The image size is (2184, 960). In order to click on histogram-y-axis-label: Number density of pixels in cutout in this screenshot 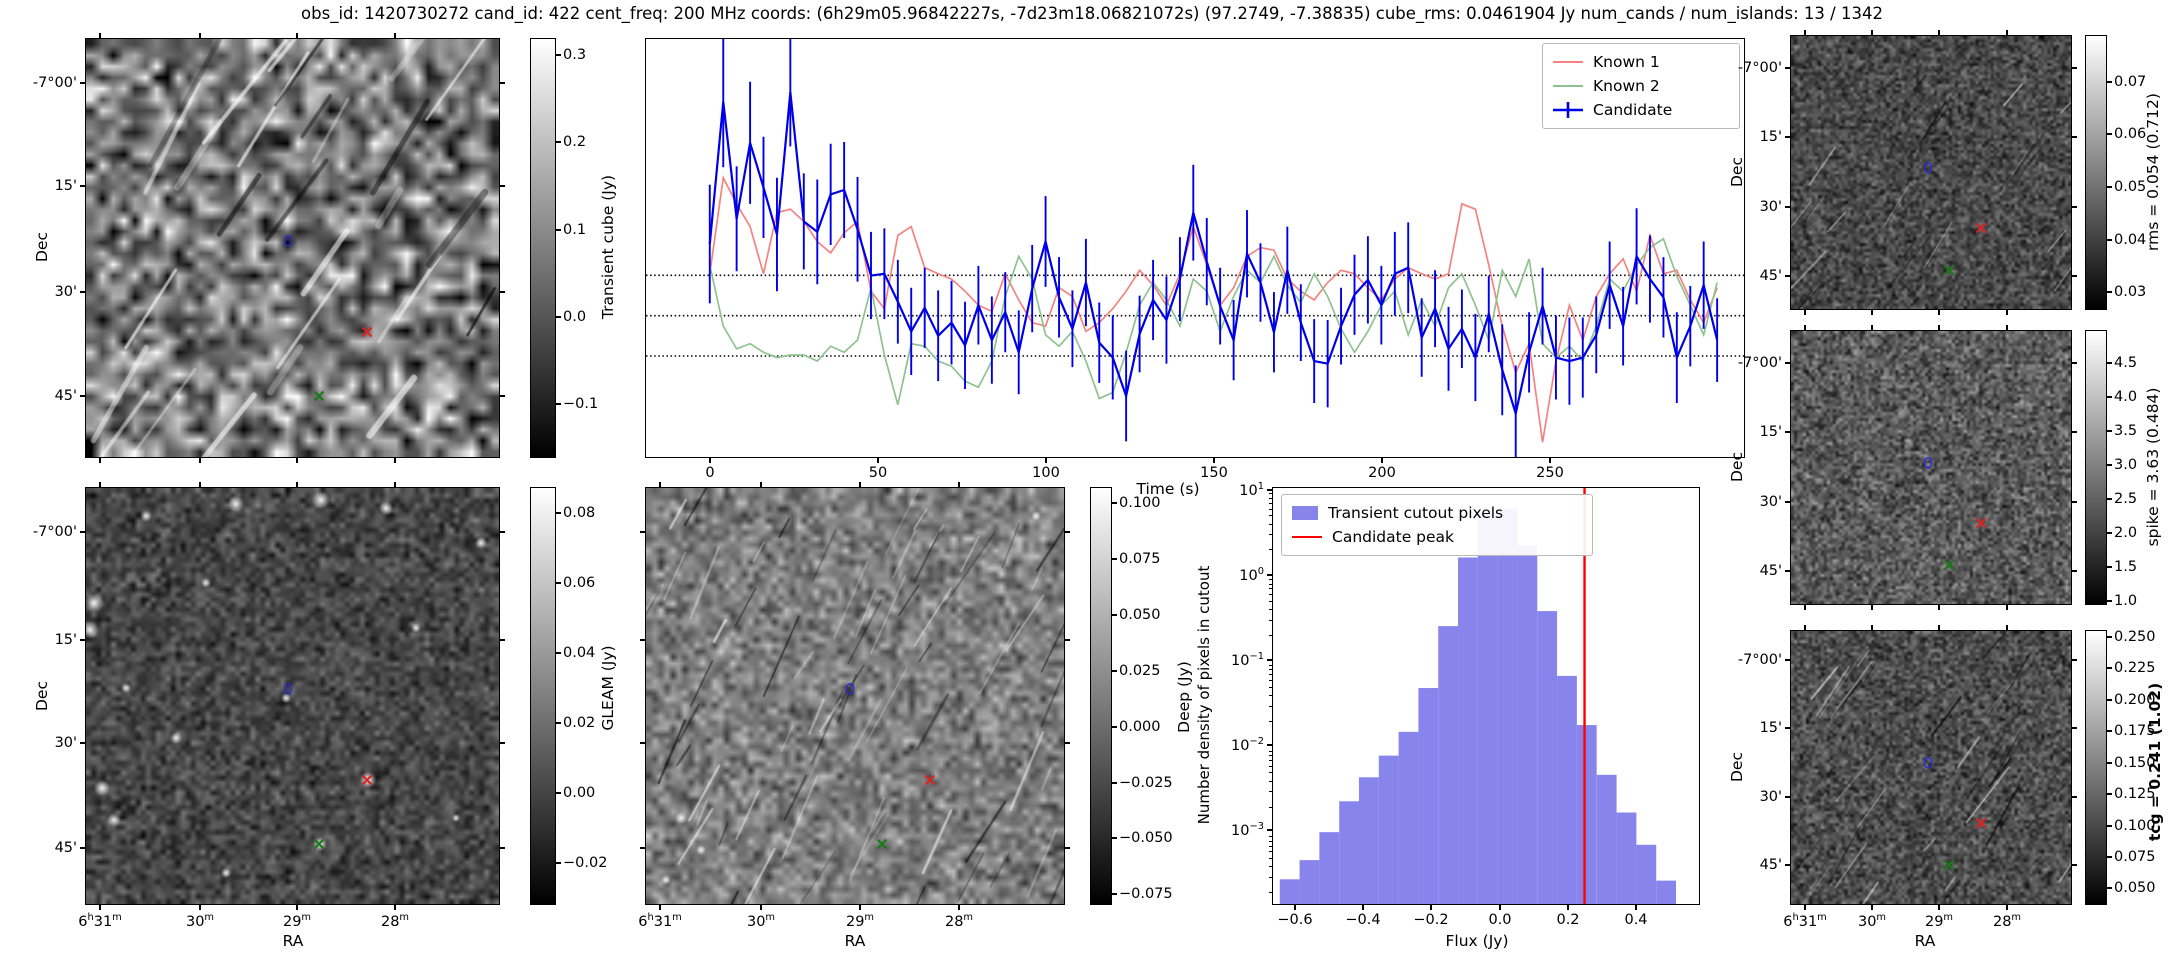, I will do `click(1204, 695)`.